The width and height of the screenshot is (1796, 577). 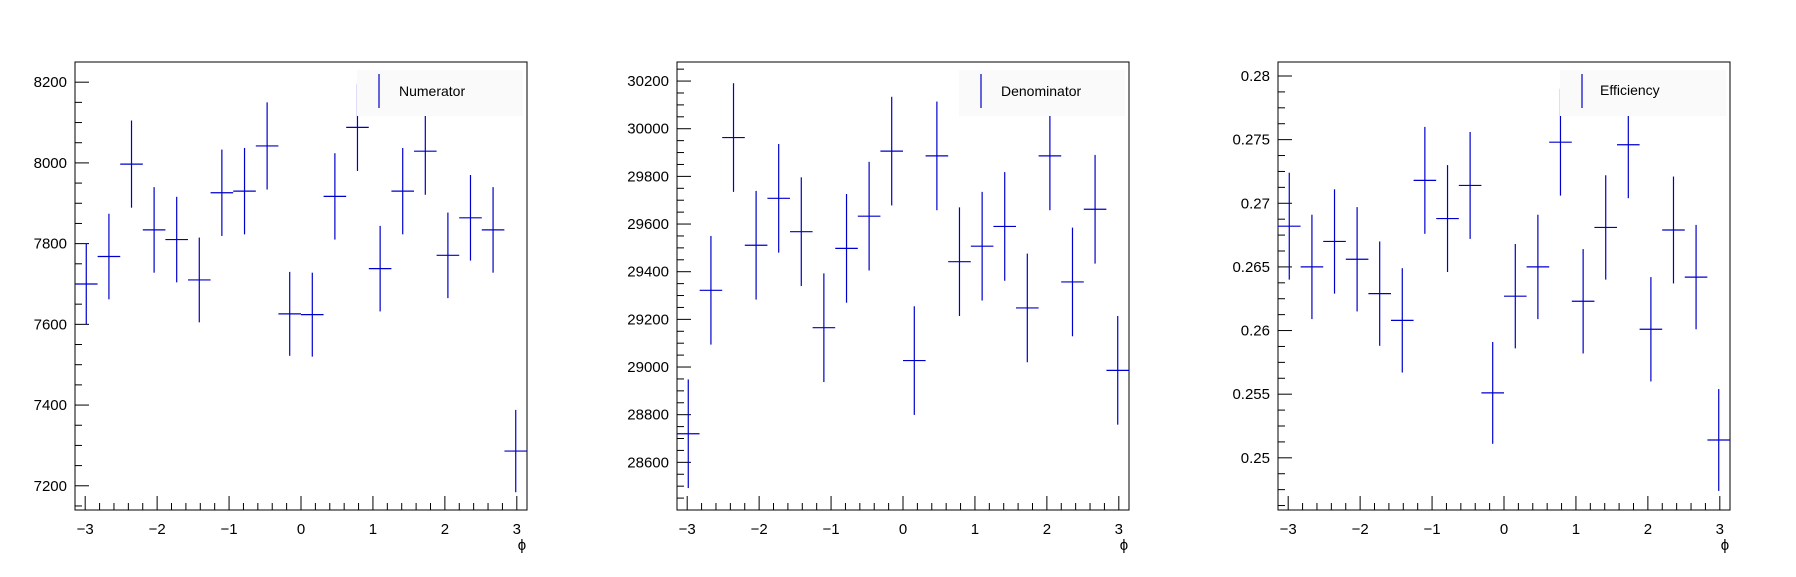 What do you see at coordinates (50, 82) in the screenshot?
I see `y-tick-label: 8200` at bounding box center [50, 82].